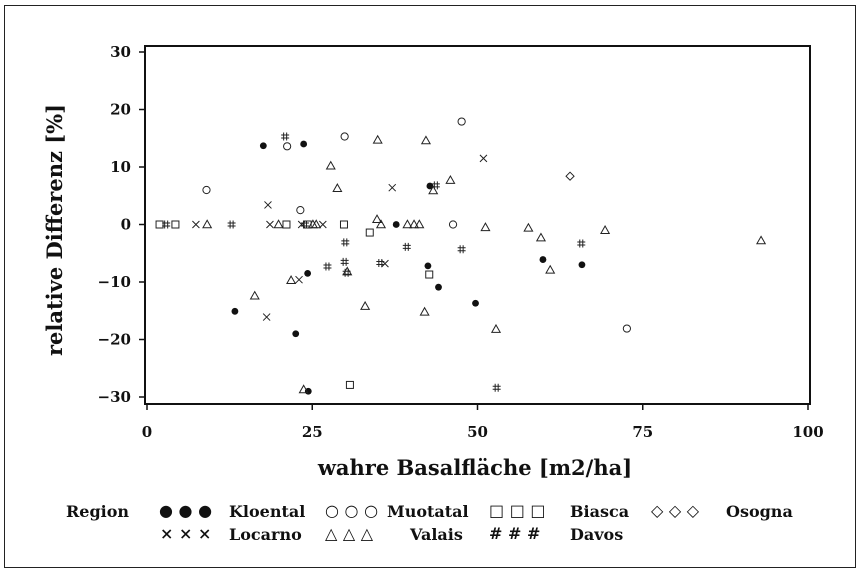 The height and width of the screenshot is (573, 862). I want to click on x-tick-label: 50, so click(477, 432).